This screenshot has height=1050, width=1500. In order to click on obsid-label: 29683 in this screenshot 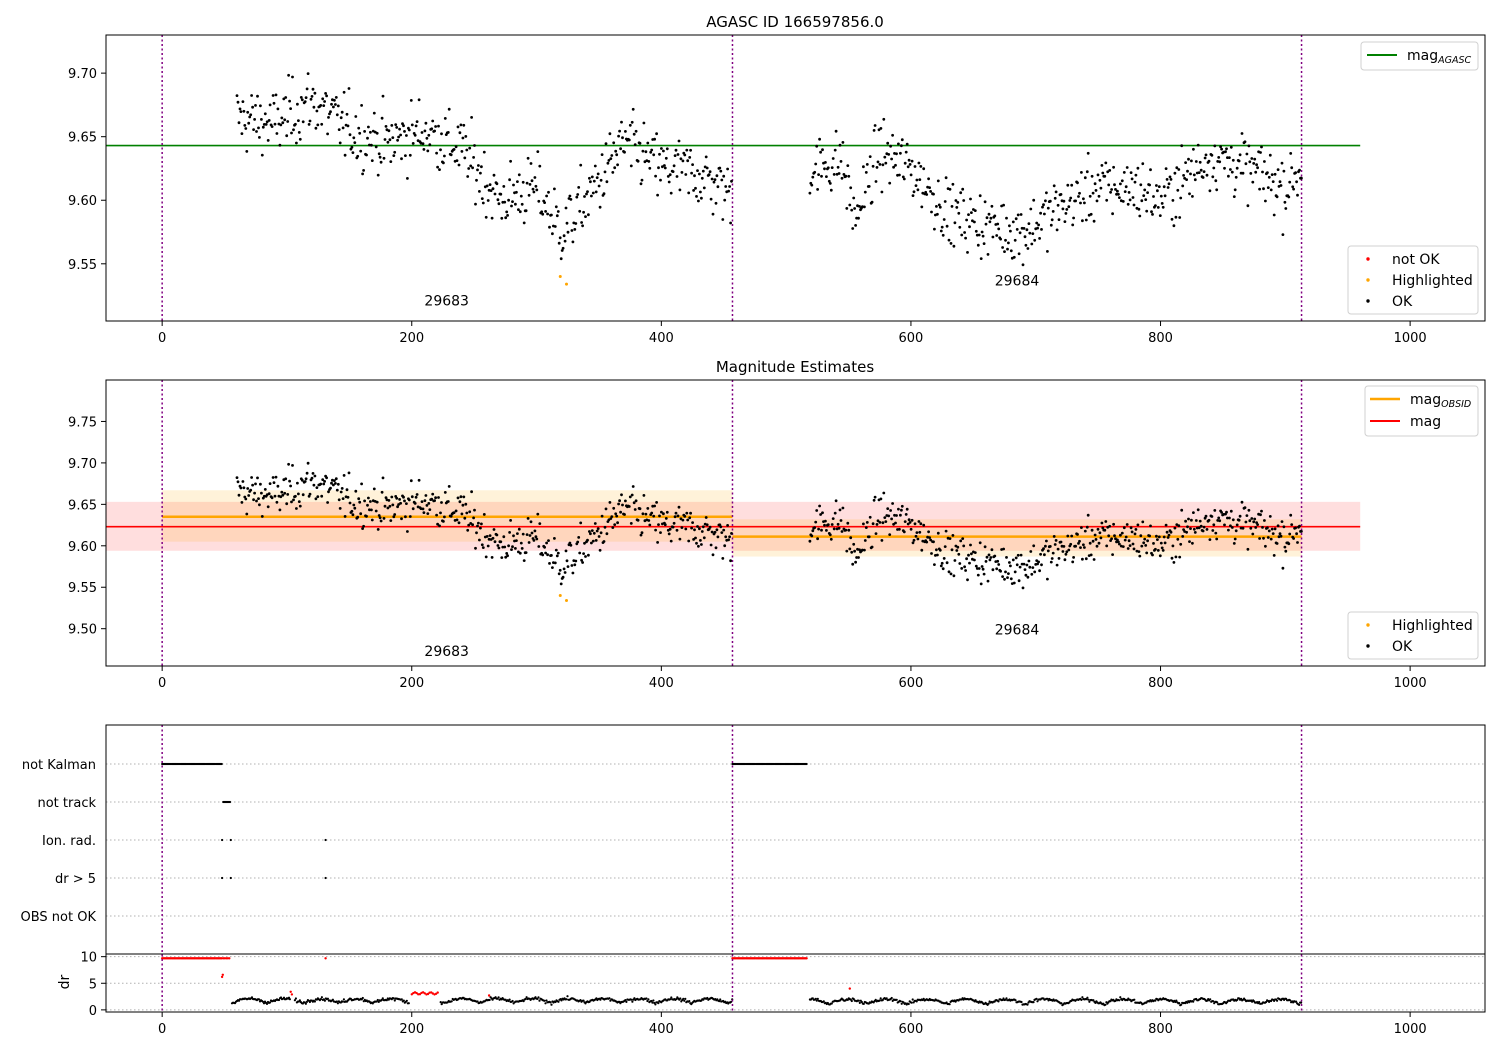, I will do `click(446, 302)`.